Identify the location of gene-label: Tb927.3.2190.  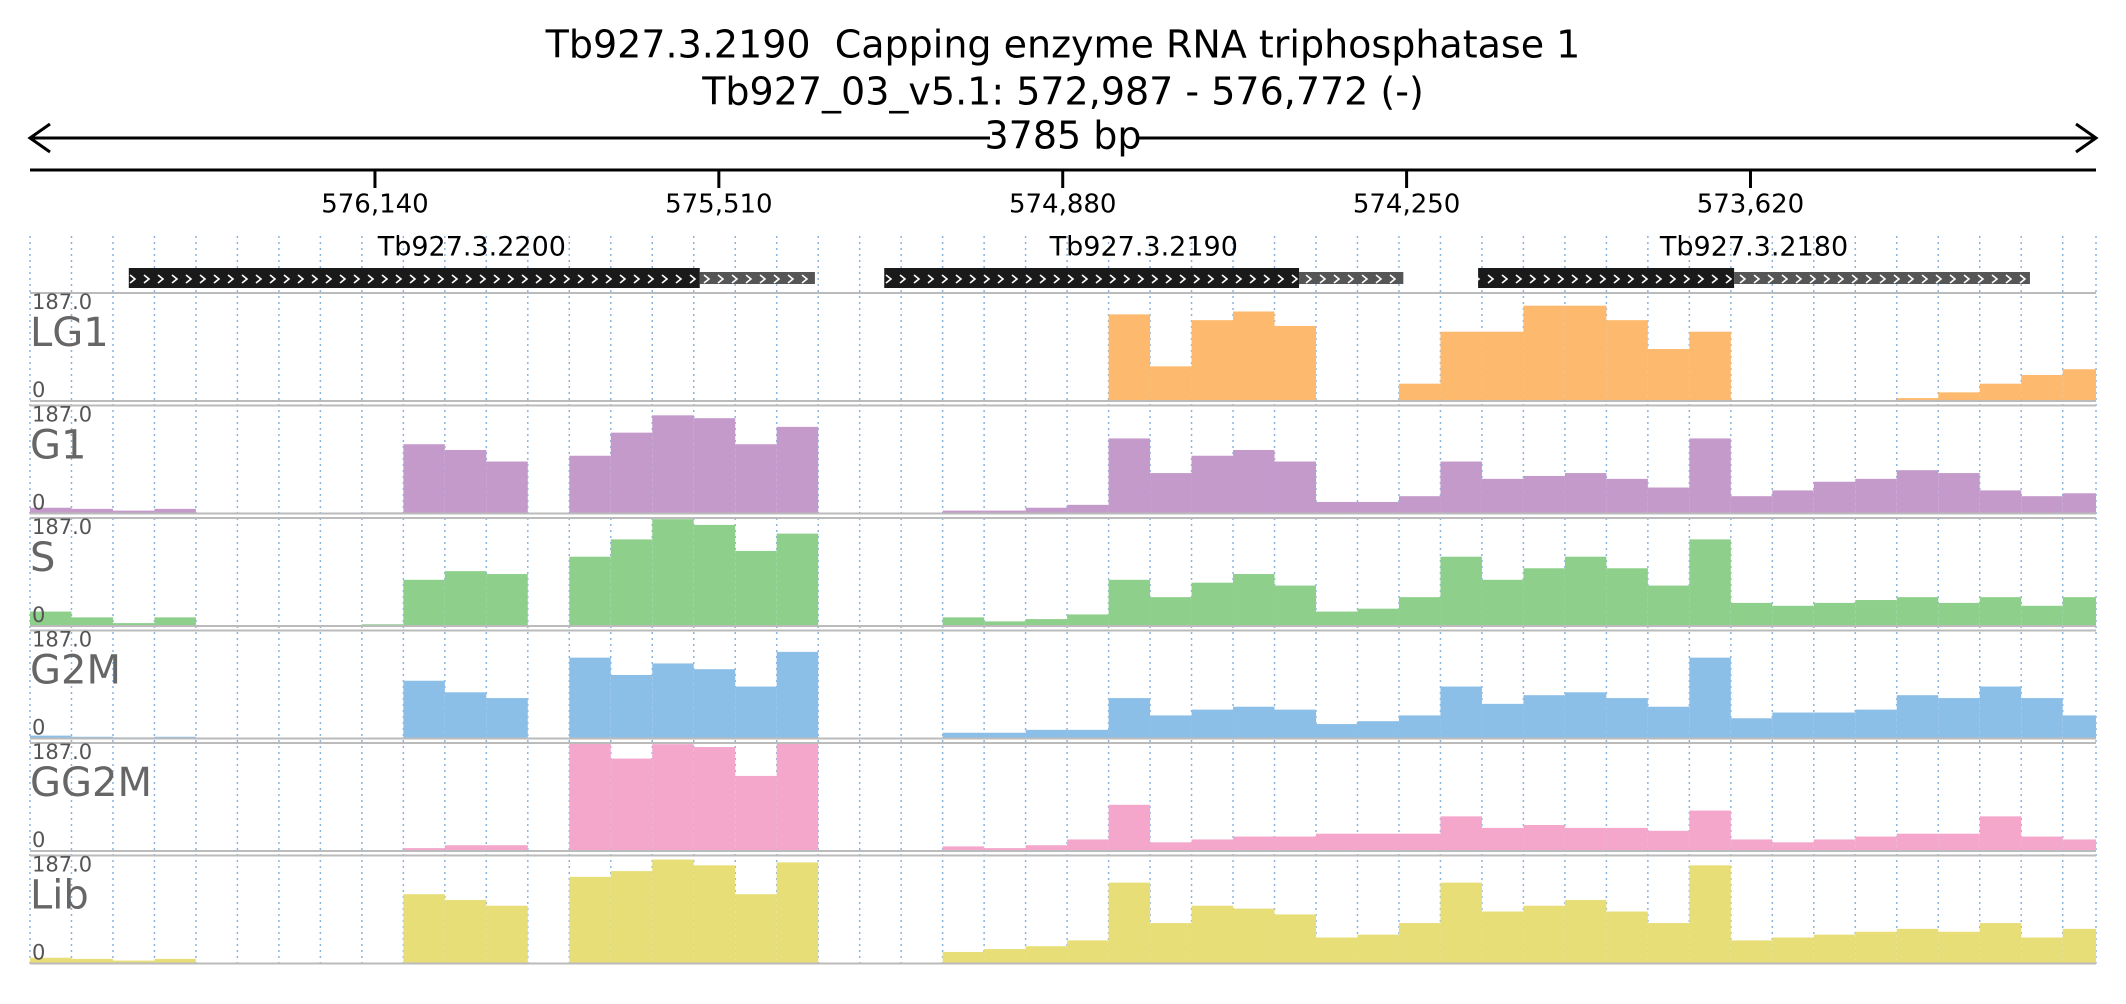
(1143, 247).